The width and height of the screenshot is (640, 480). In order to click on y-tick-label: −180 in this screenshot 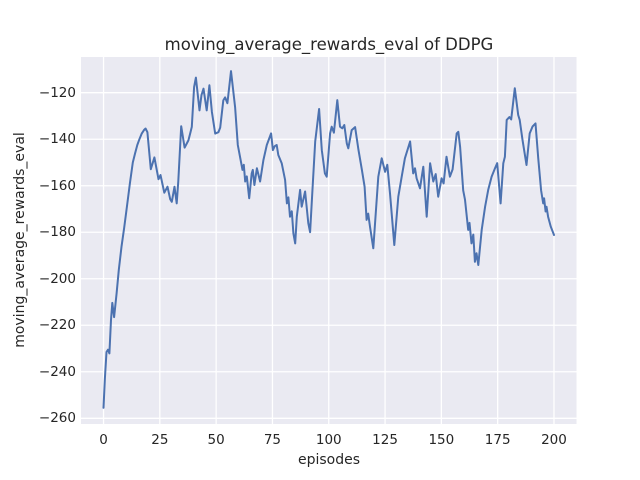, I will do `click(57, 232)`.